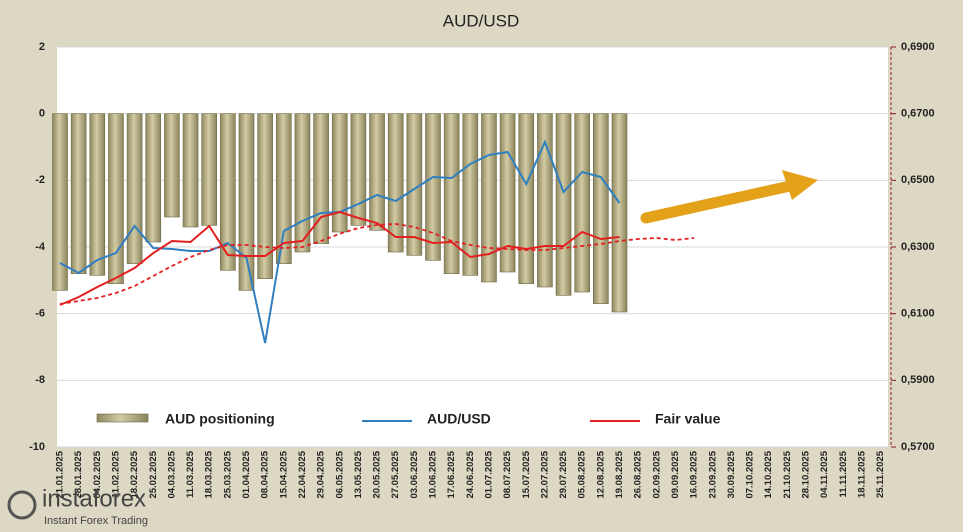 This screenshot has height=532, width=963. I want to click on x-tick-label: 25.02.2025, so click(153, 474).